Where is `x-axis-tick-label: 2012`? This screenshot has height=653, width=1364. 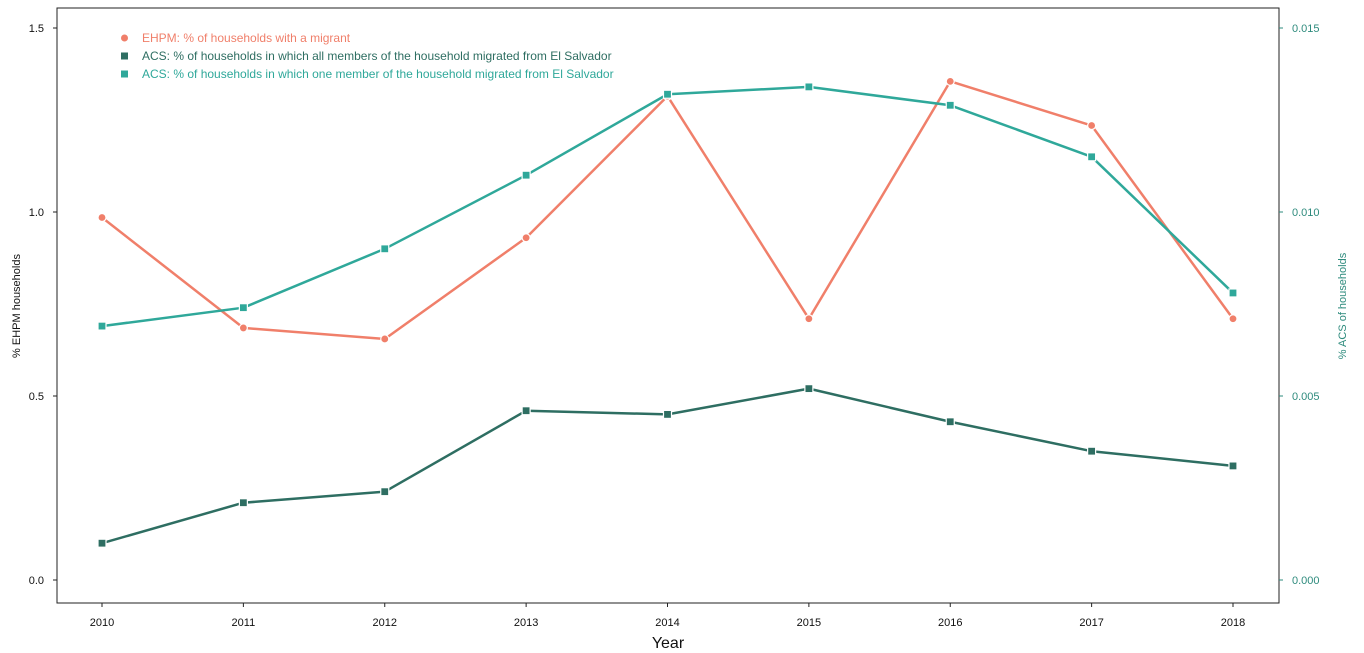 x-axis-tick-label: 2012 is located at coordinates (385, 623).